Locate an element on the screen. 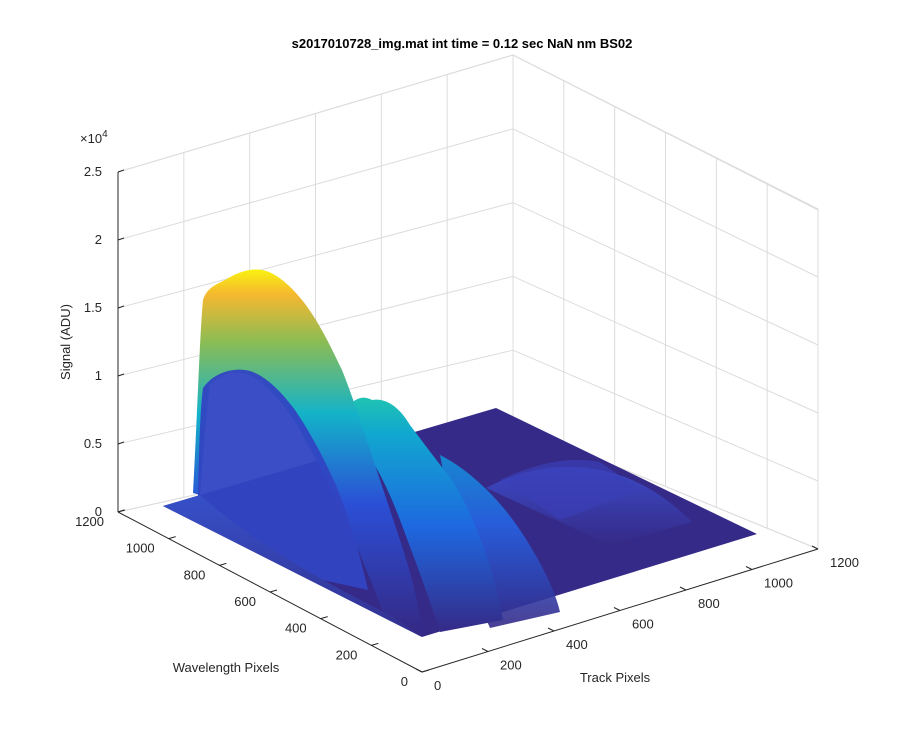 Image resolution: width=900 pixels, height=750 pixels. y-tick-label: 600 is located at coordinates (245, 601).